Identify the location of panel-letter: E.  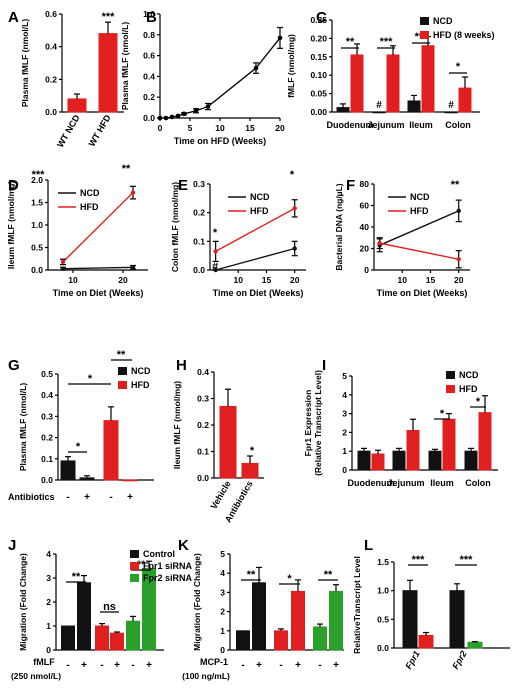
(183, 185).